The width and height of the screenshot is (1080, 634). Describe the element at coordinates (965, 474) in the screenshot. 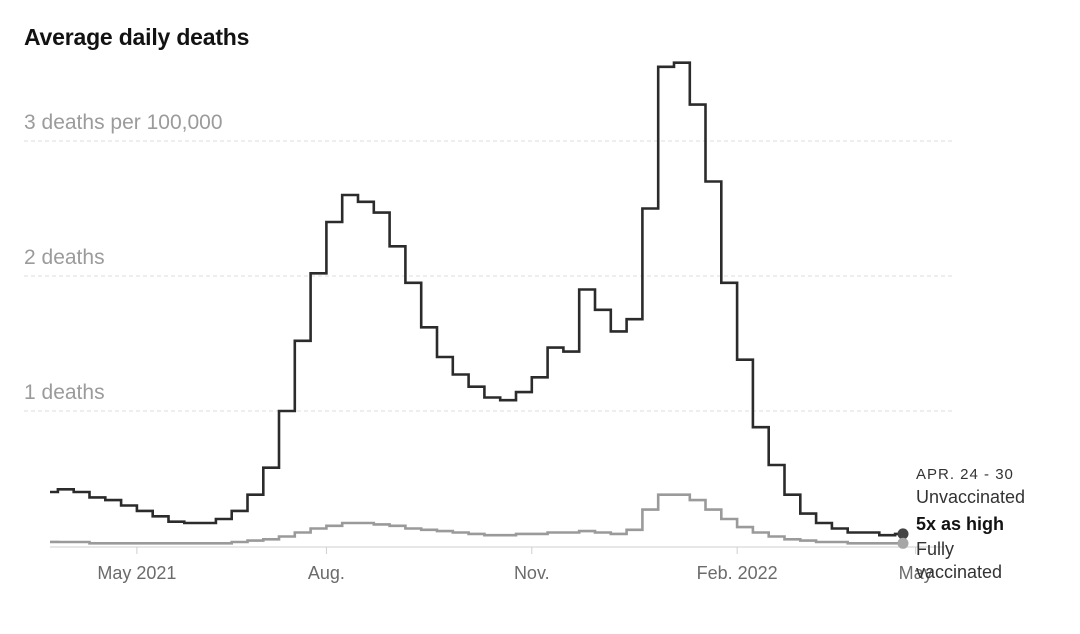

I see `annotation-period: APR. 24 - 30` at that location.